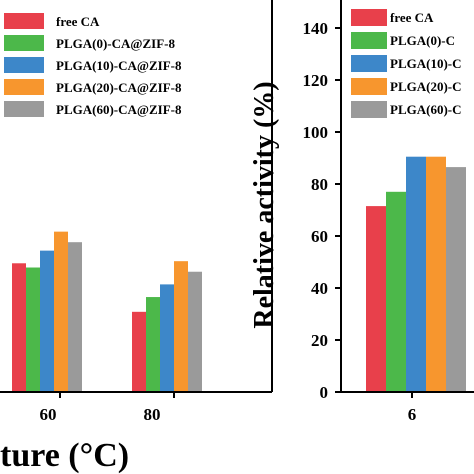  What do you see at coordinates (319, 184) in the screenshot?
I see `y-tick-label: 80` at bounding box center [319, 184].